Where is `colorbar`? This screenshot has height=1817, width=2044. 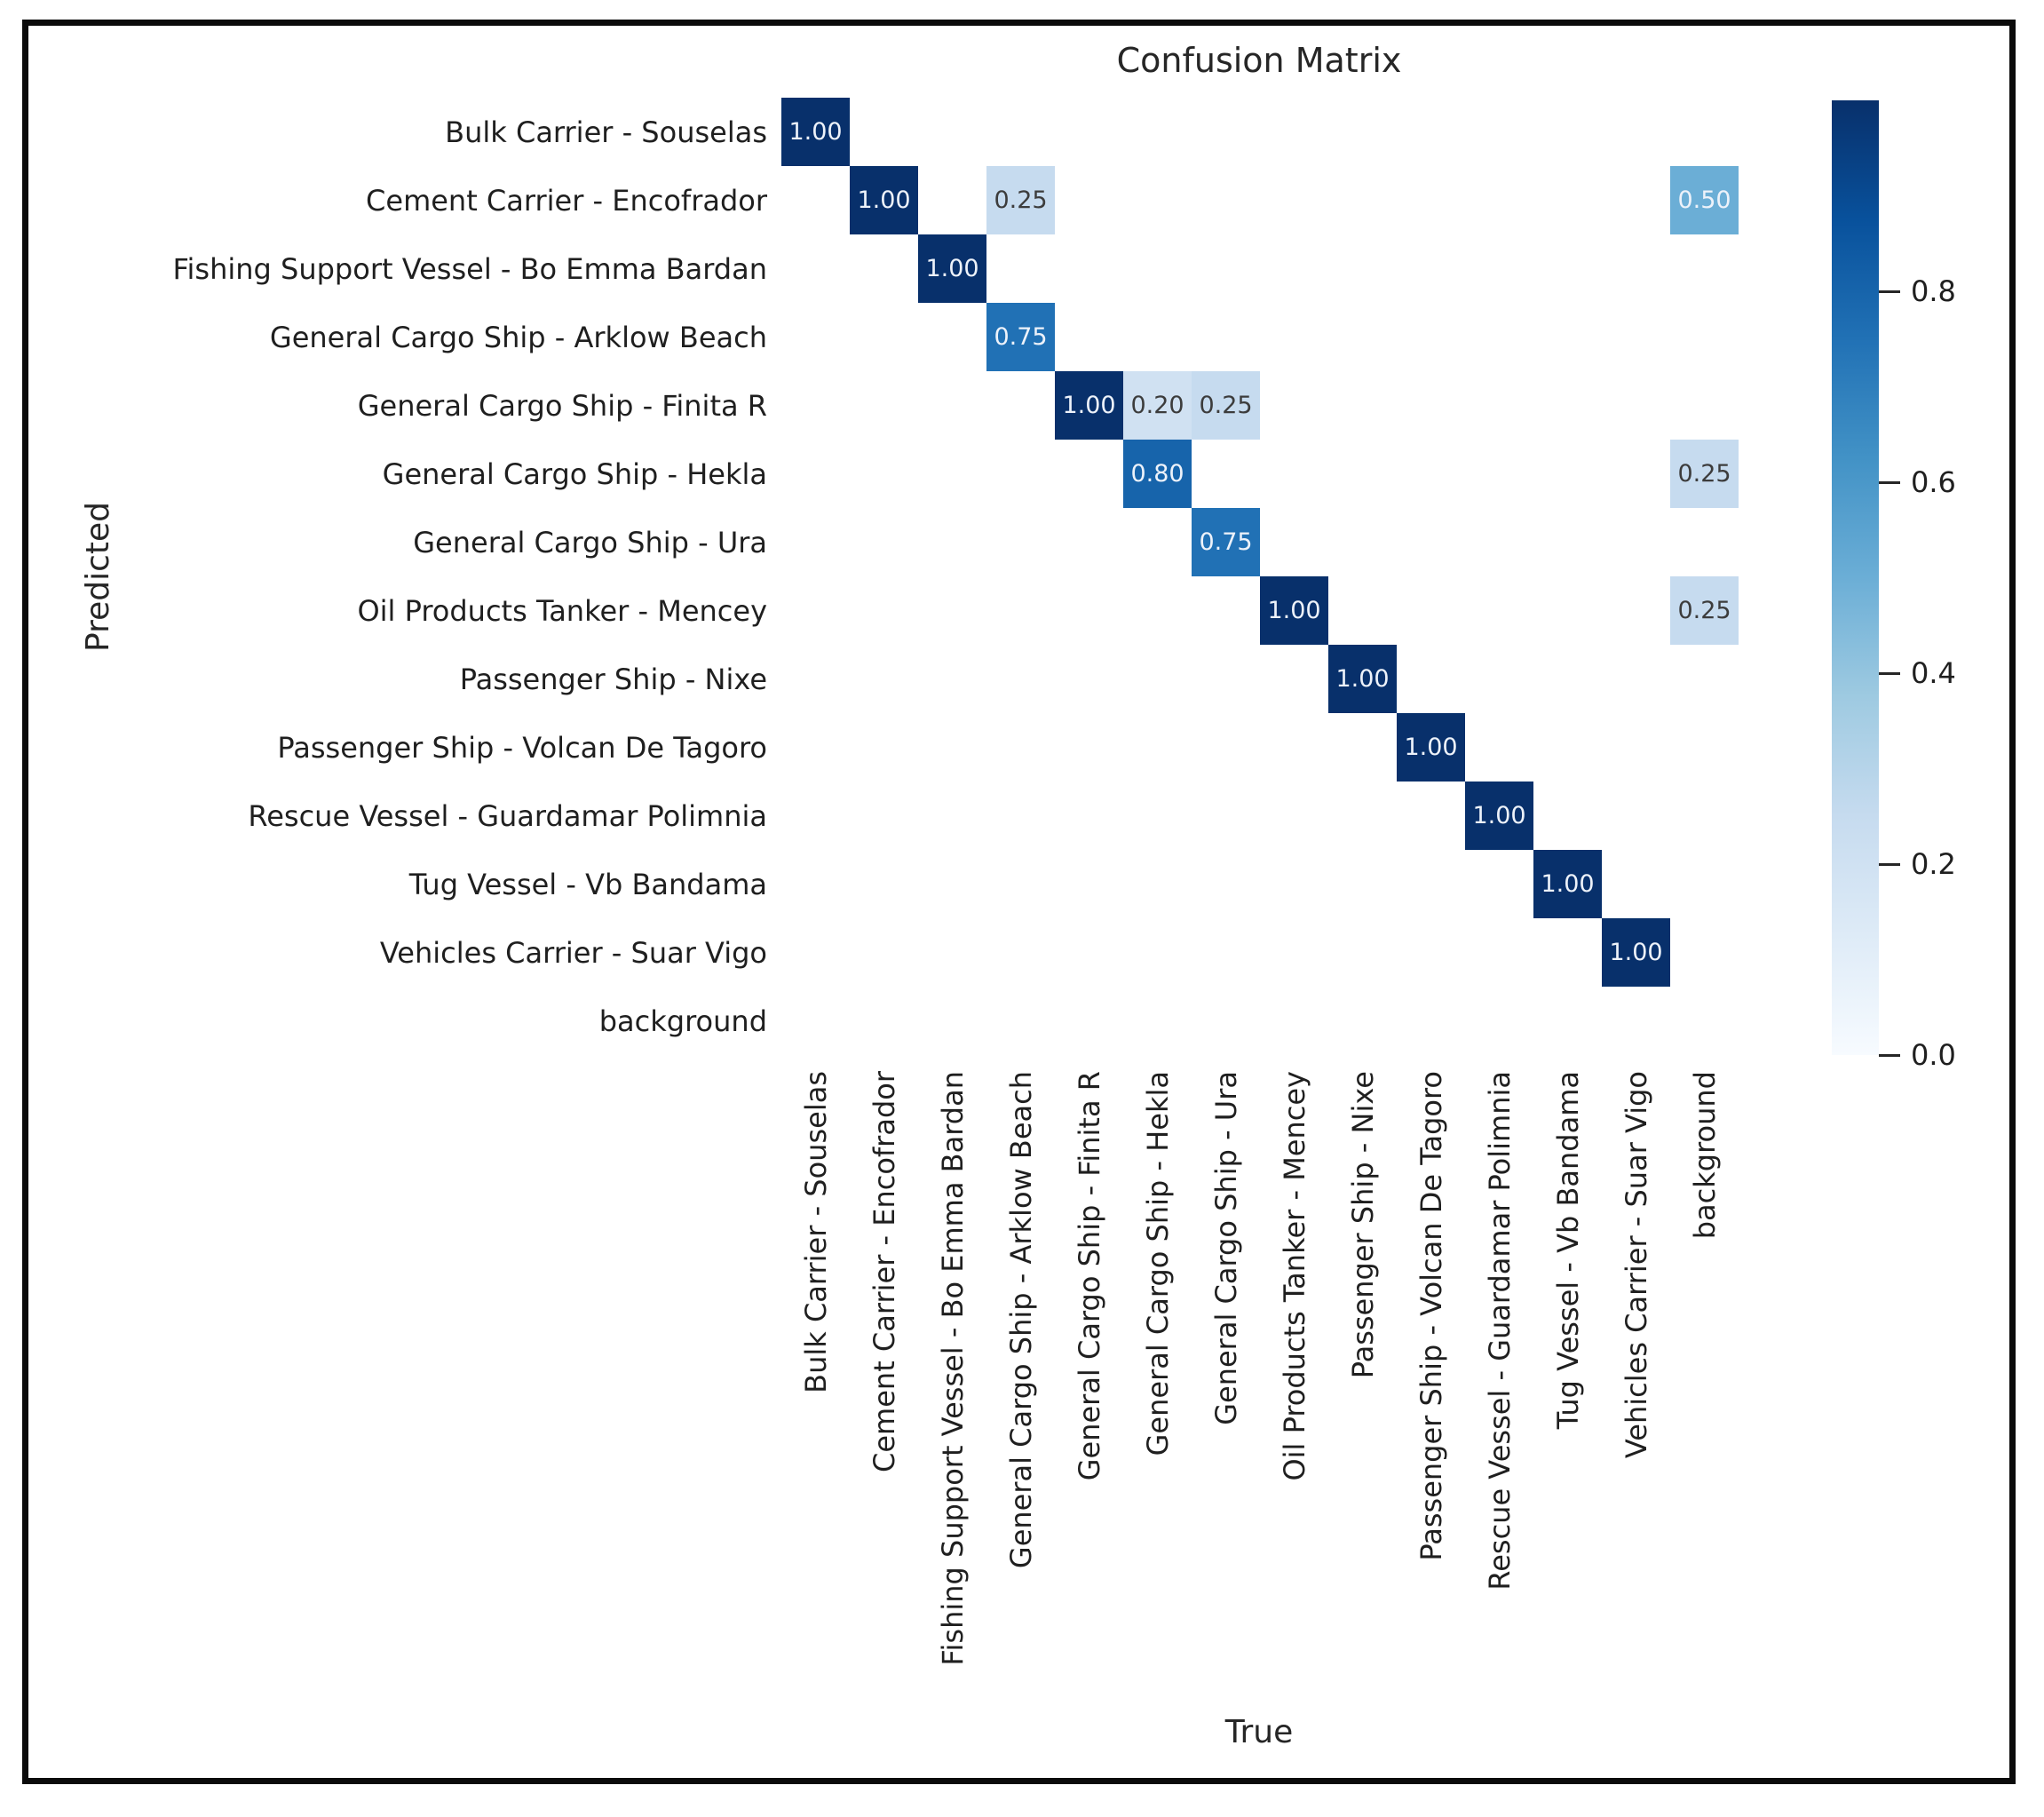 colorbar is located at coordinates (1855, 577).